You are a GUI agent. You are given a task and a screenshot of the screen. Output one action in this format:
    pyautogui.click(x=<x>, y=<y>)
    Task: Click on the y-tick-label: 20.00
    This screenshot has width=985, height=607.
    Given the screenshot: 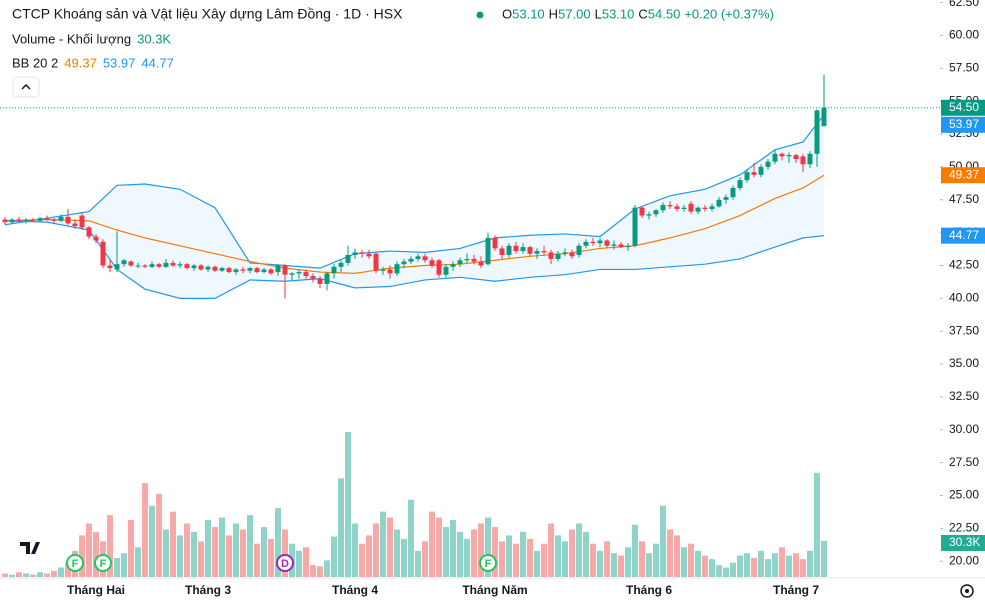 What is the action you would take?
    pyautogui.click(x=964, y=560)
    